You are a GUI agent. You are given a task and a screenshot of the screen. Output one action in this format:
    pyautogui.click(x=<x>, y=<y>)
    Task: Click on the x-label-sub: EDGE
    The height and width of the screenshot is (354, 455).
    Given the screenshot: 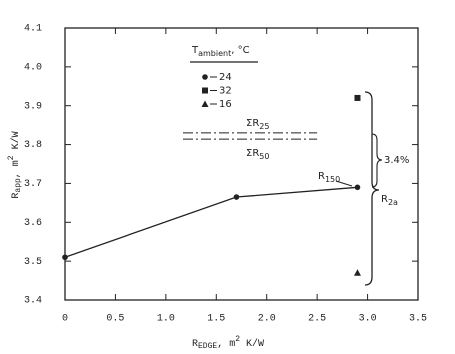 What is the action you would take?
    pyautogui.click(x=207, y=346)
    